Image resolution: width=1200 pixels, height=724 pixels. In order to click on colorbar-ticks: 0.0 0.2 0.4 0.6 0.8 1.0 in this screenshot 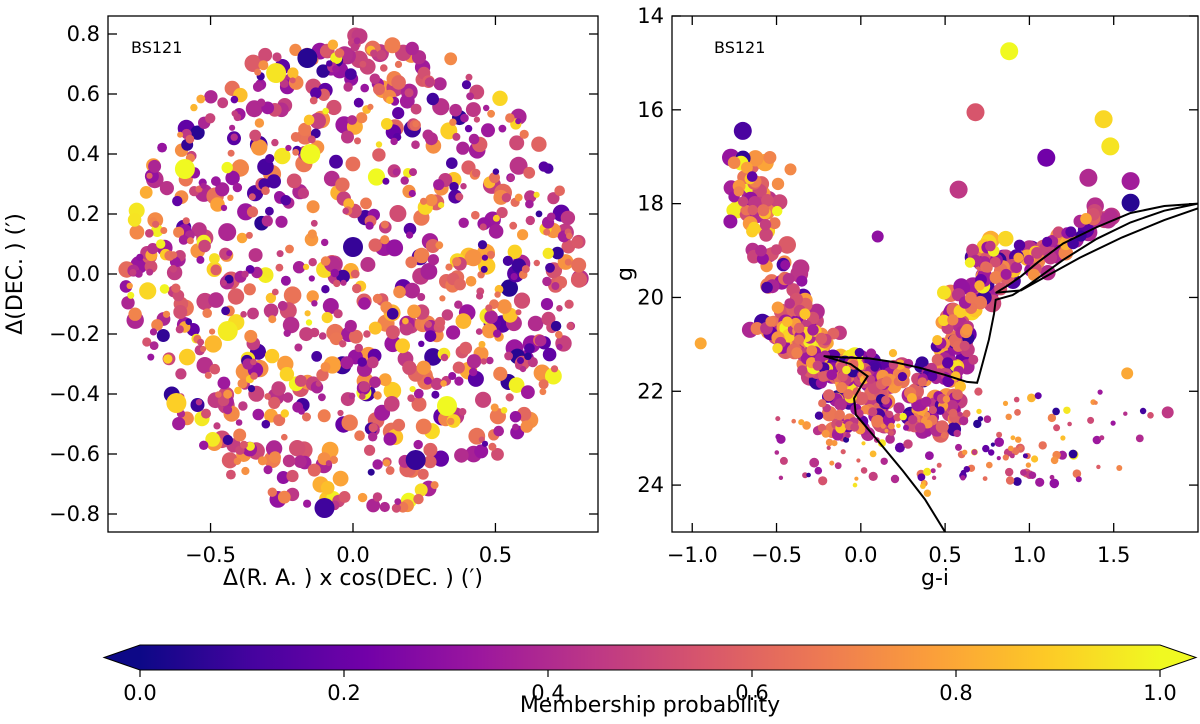, I will do `click(650, 687)`.